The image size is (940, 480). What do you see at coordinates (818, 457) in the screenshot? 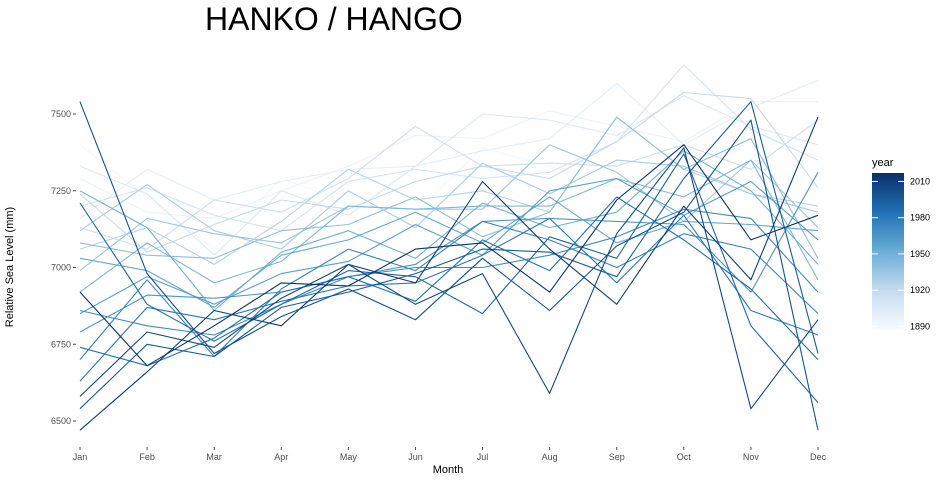
I see `x-tick-label: Dec` at bounding box center [818, 457].